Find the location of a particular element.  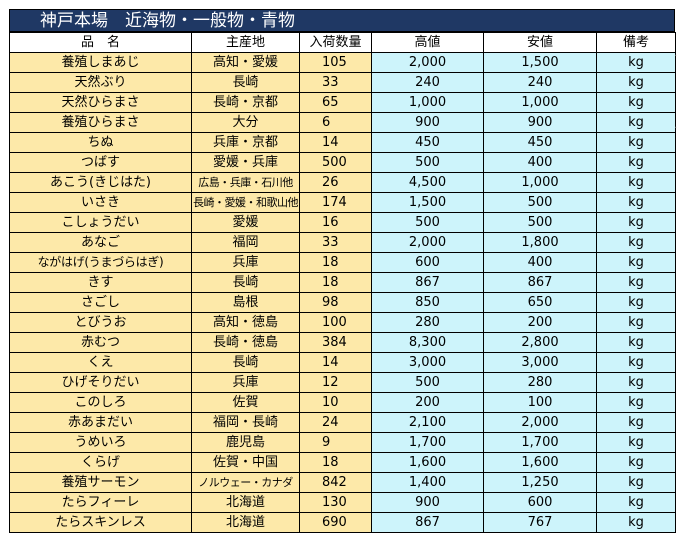

low-price-cell: 200 is located at coordinates (540, 322).